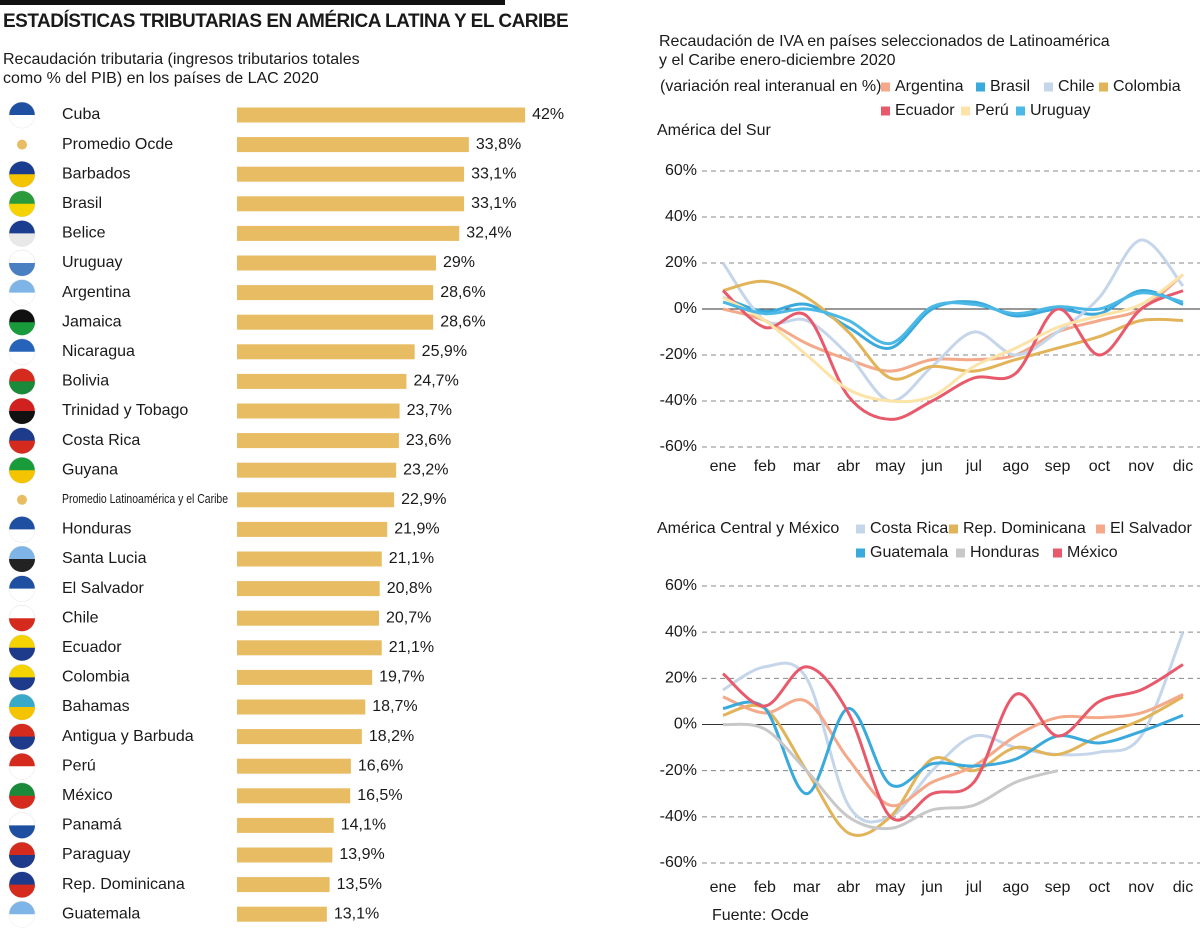 This screenshot has height=944, width=1200. Describe the element at coordinates (425, 469) in the screenshot. I see `value-label: 23,2%` at that location.